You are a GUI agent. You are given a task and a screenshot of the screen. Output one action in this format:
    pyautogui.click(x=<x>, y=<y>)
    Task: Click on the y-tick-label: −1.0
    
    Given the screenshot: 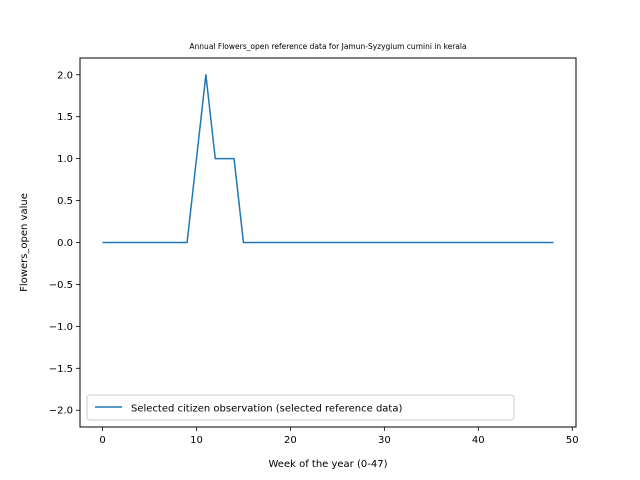 What is the action you would take?
    pyautogui.click(x=61, y=327)
    